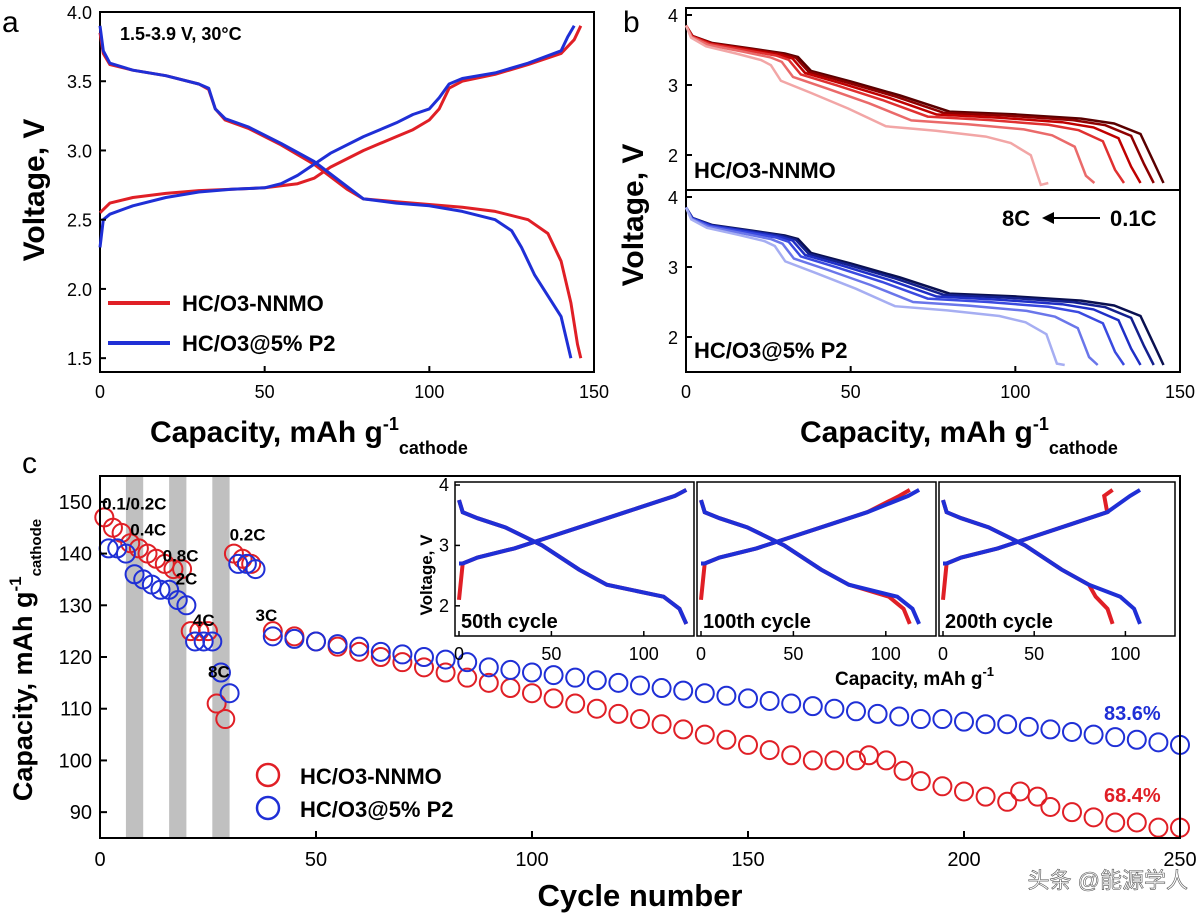  What do you see at coordinates (1015, 392) in the screenshot?
I see `panel-b-xtick-label: 100` at bounding box center [1015, 392].